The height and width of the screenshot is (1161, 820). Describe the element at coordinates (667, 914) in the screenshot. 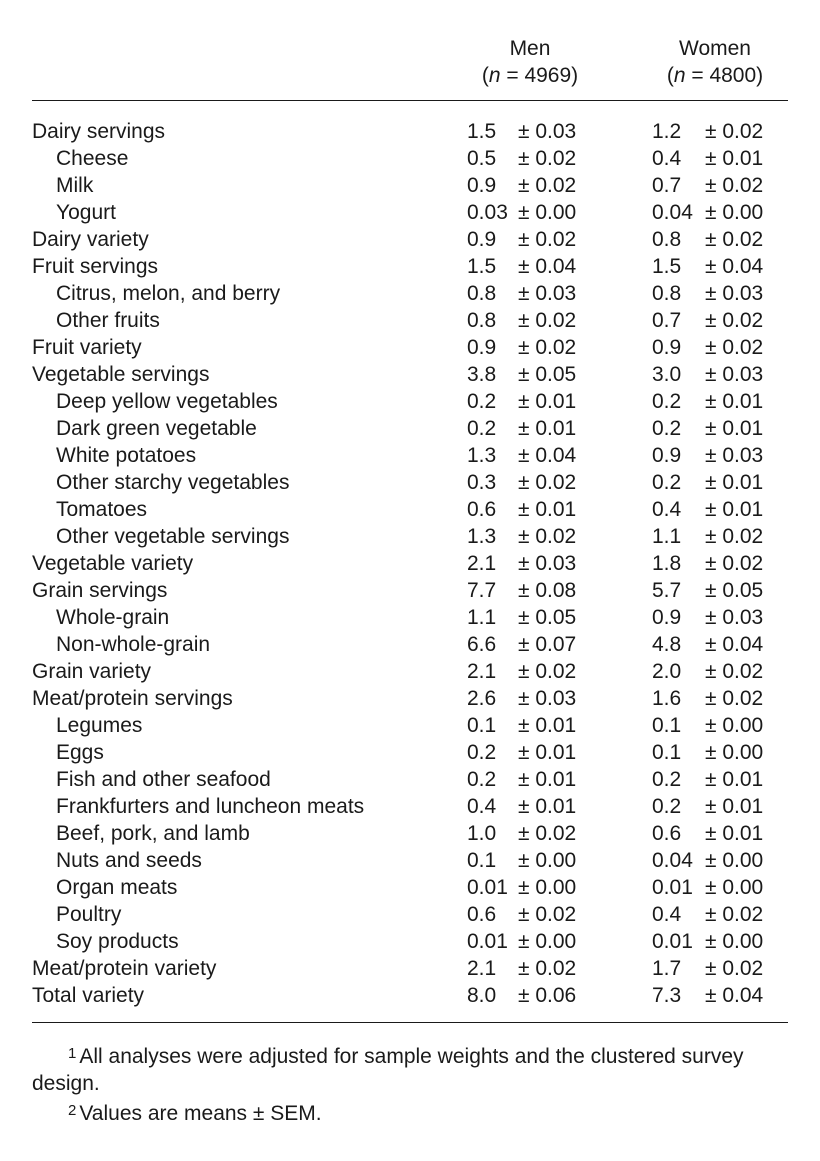

I see `women-mean: 0.4` at that location.